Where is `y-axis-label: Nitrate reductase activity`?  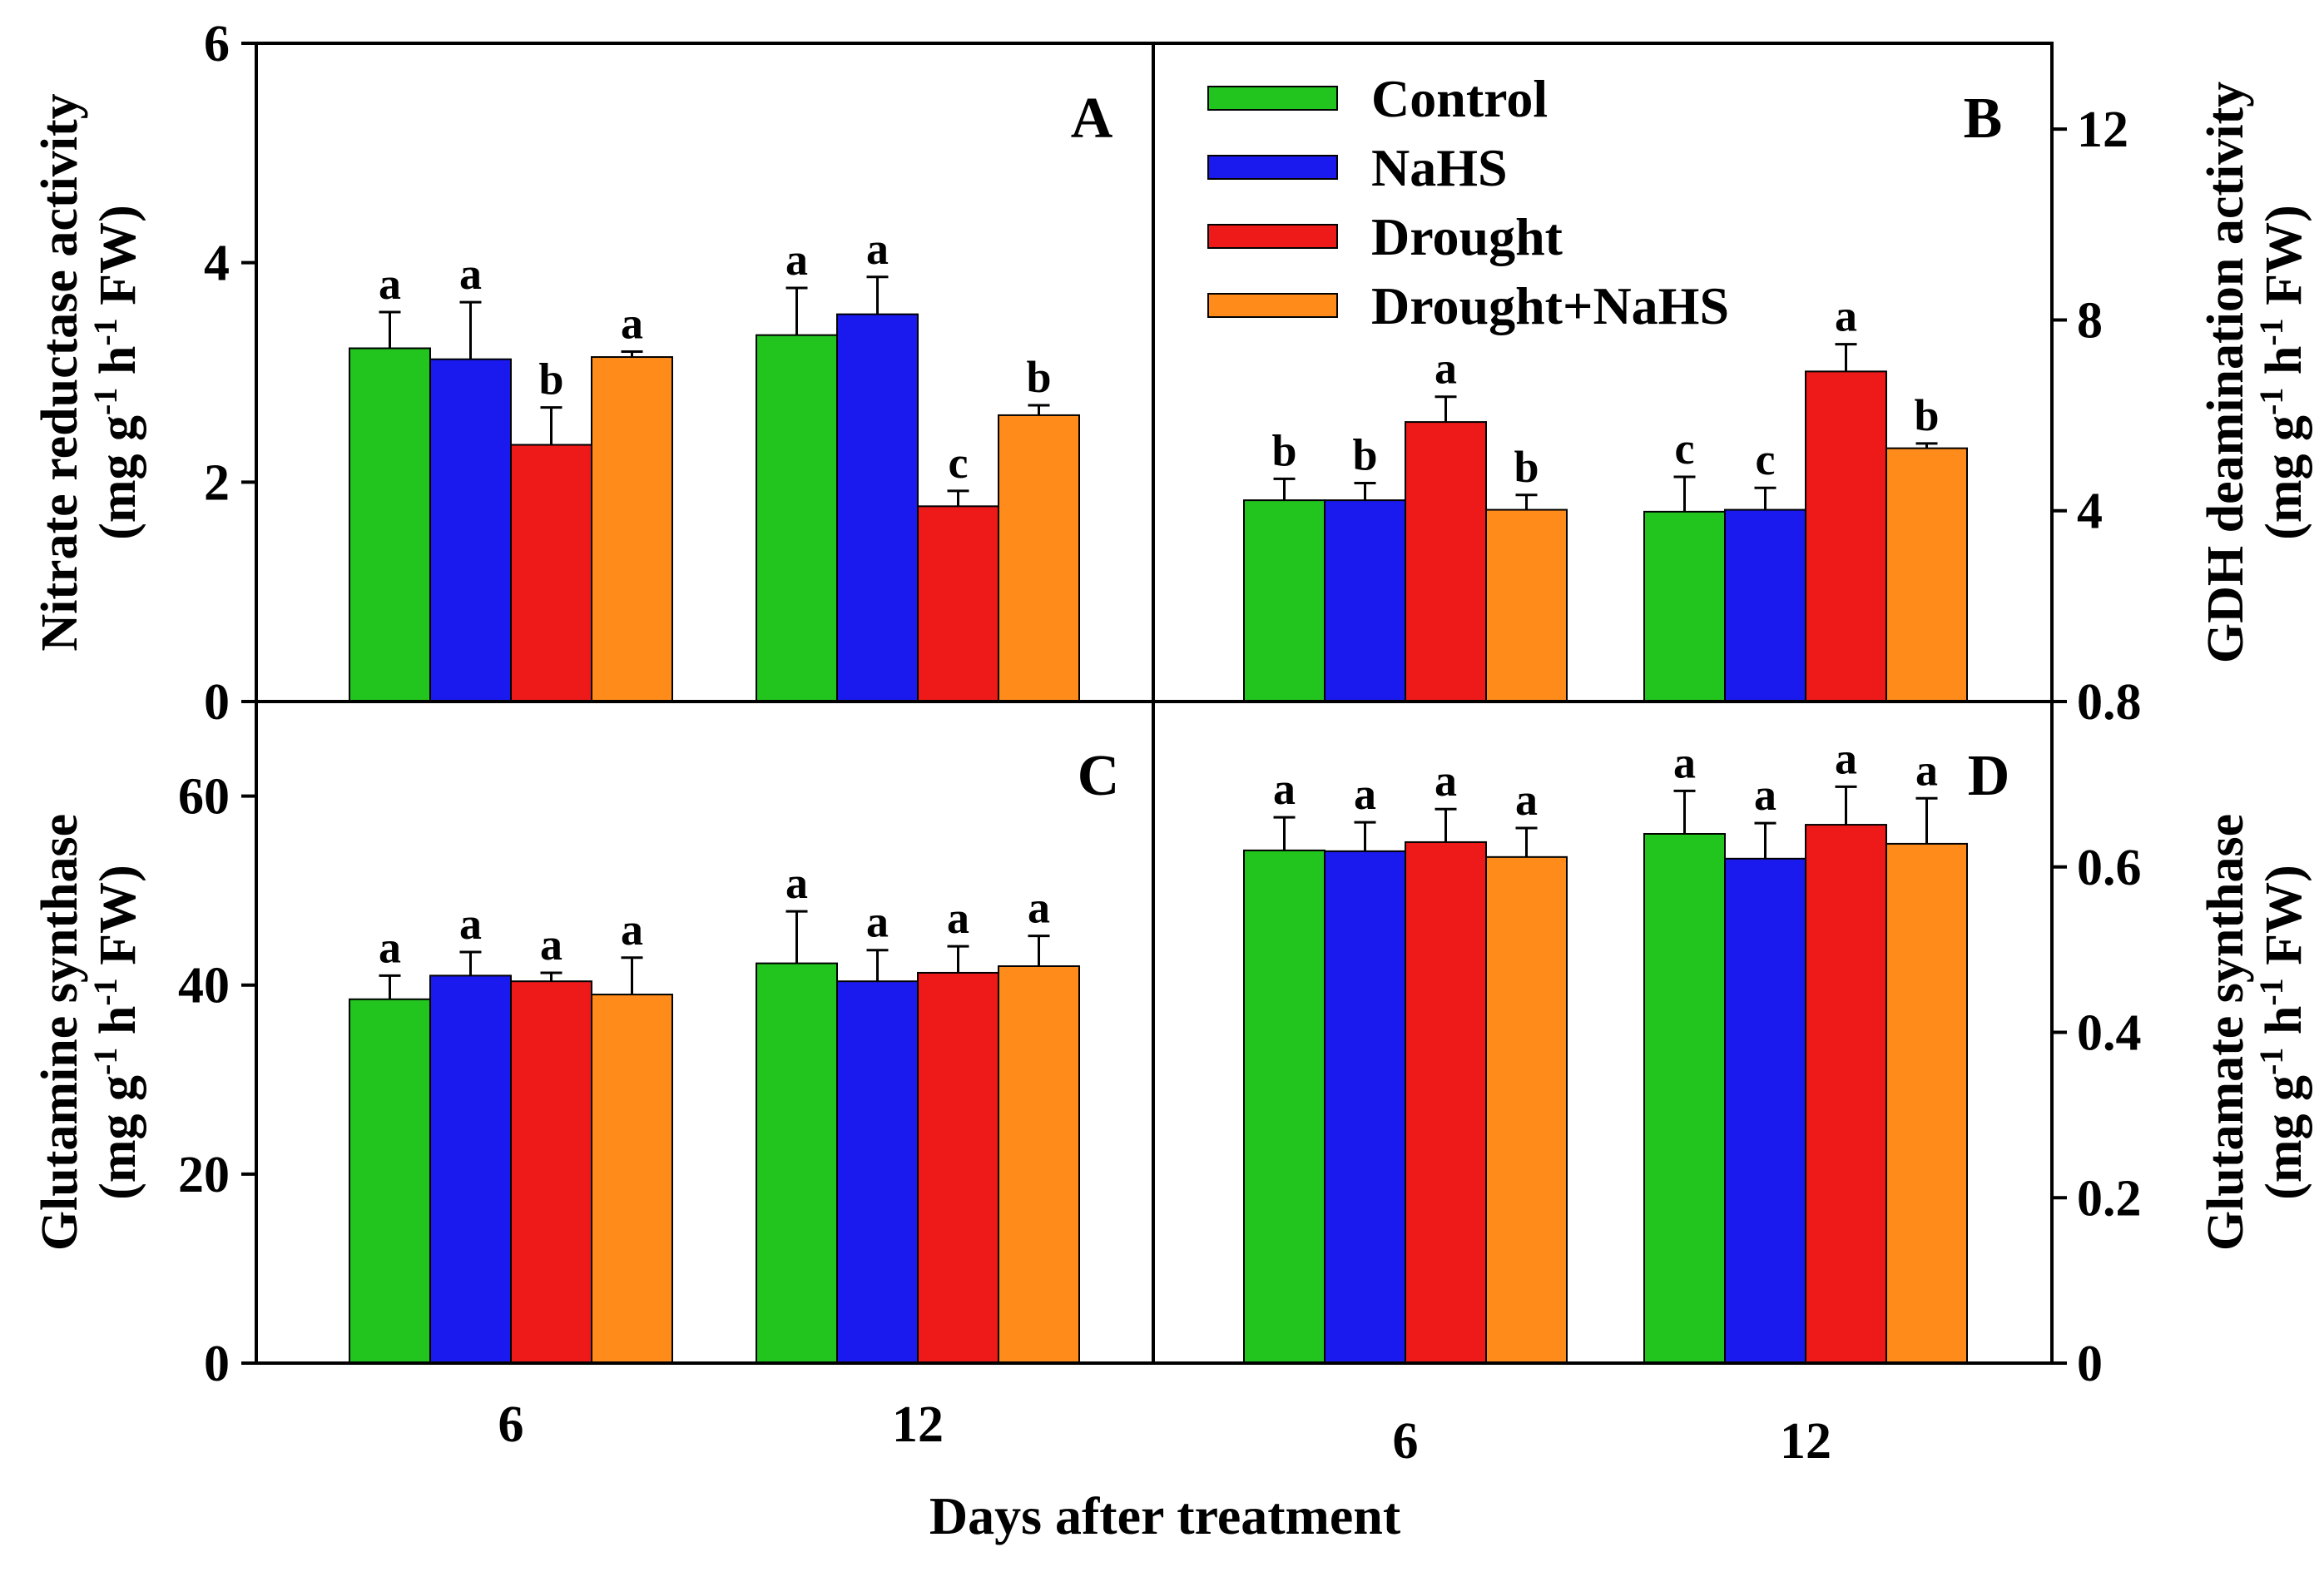 y-axis-label: Nitrate reductase activity is located at coordinates (60, 372).